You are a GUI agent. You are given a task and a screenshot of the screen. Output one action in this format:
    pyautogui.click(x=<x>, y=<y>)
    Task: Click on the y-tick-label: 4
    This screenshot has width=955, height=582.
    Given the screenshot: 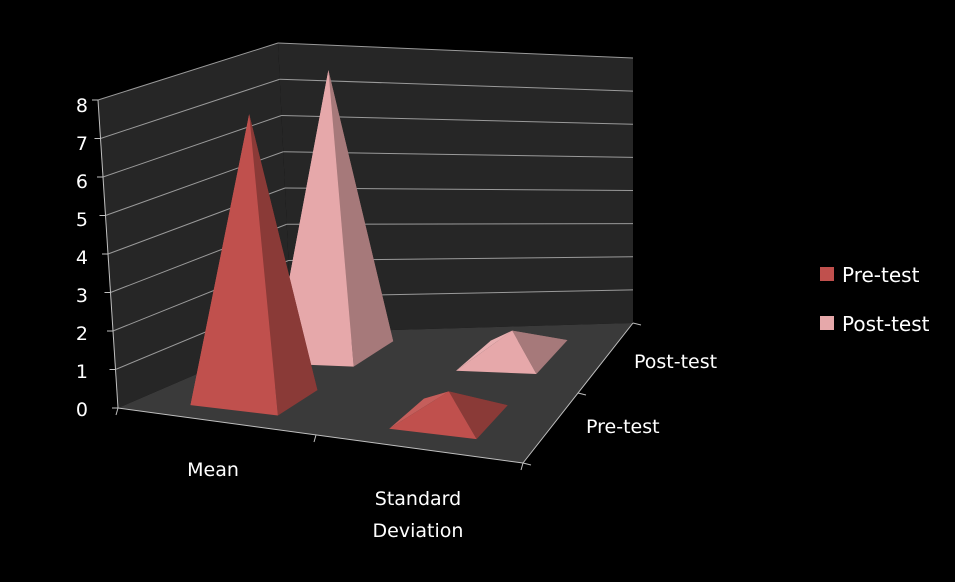 What is the action you would take?
    pyautogui.click(x=82, y=258)
    